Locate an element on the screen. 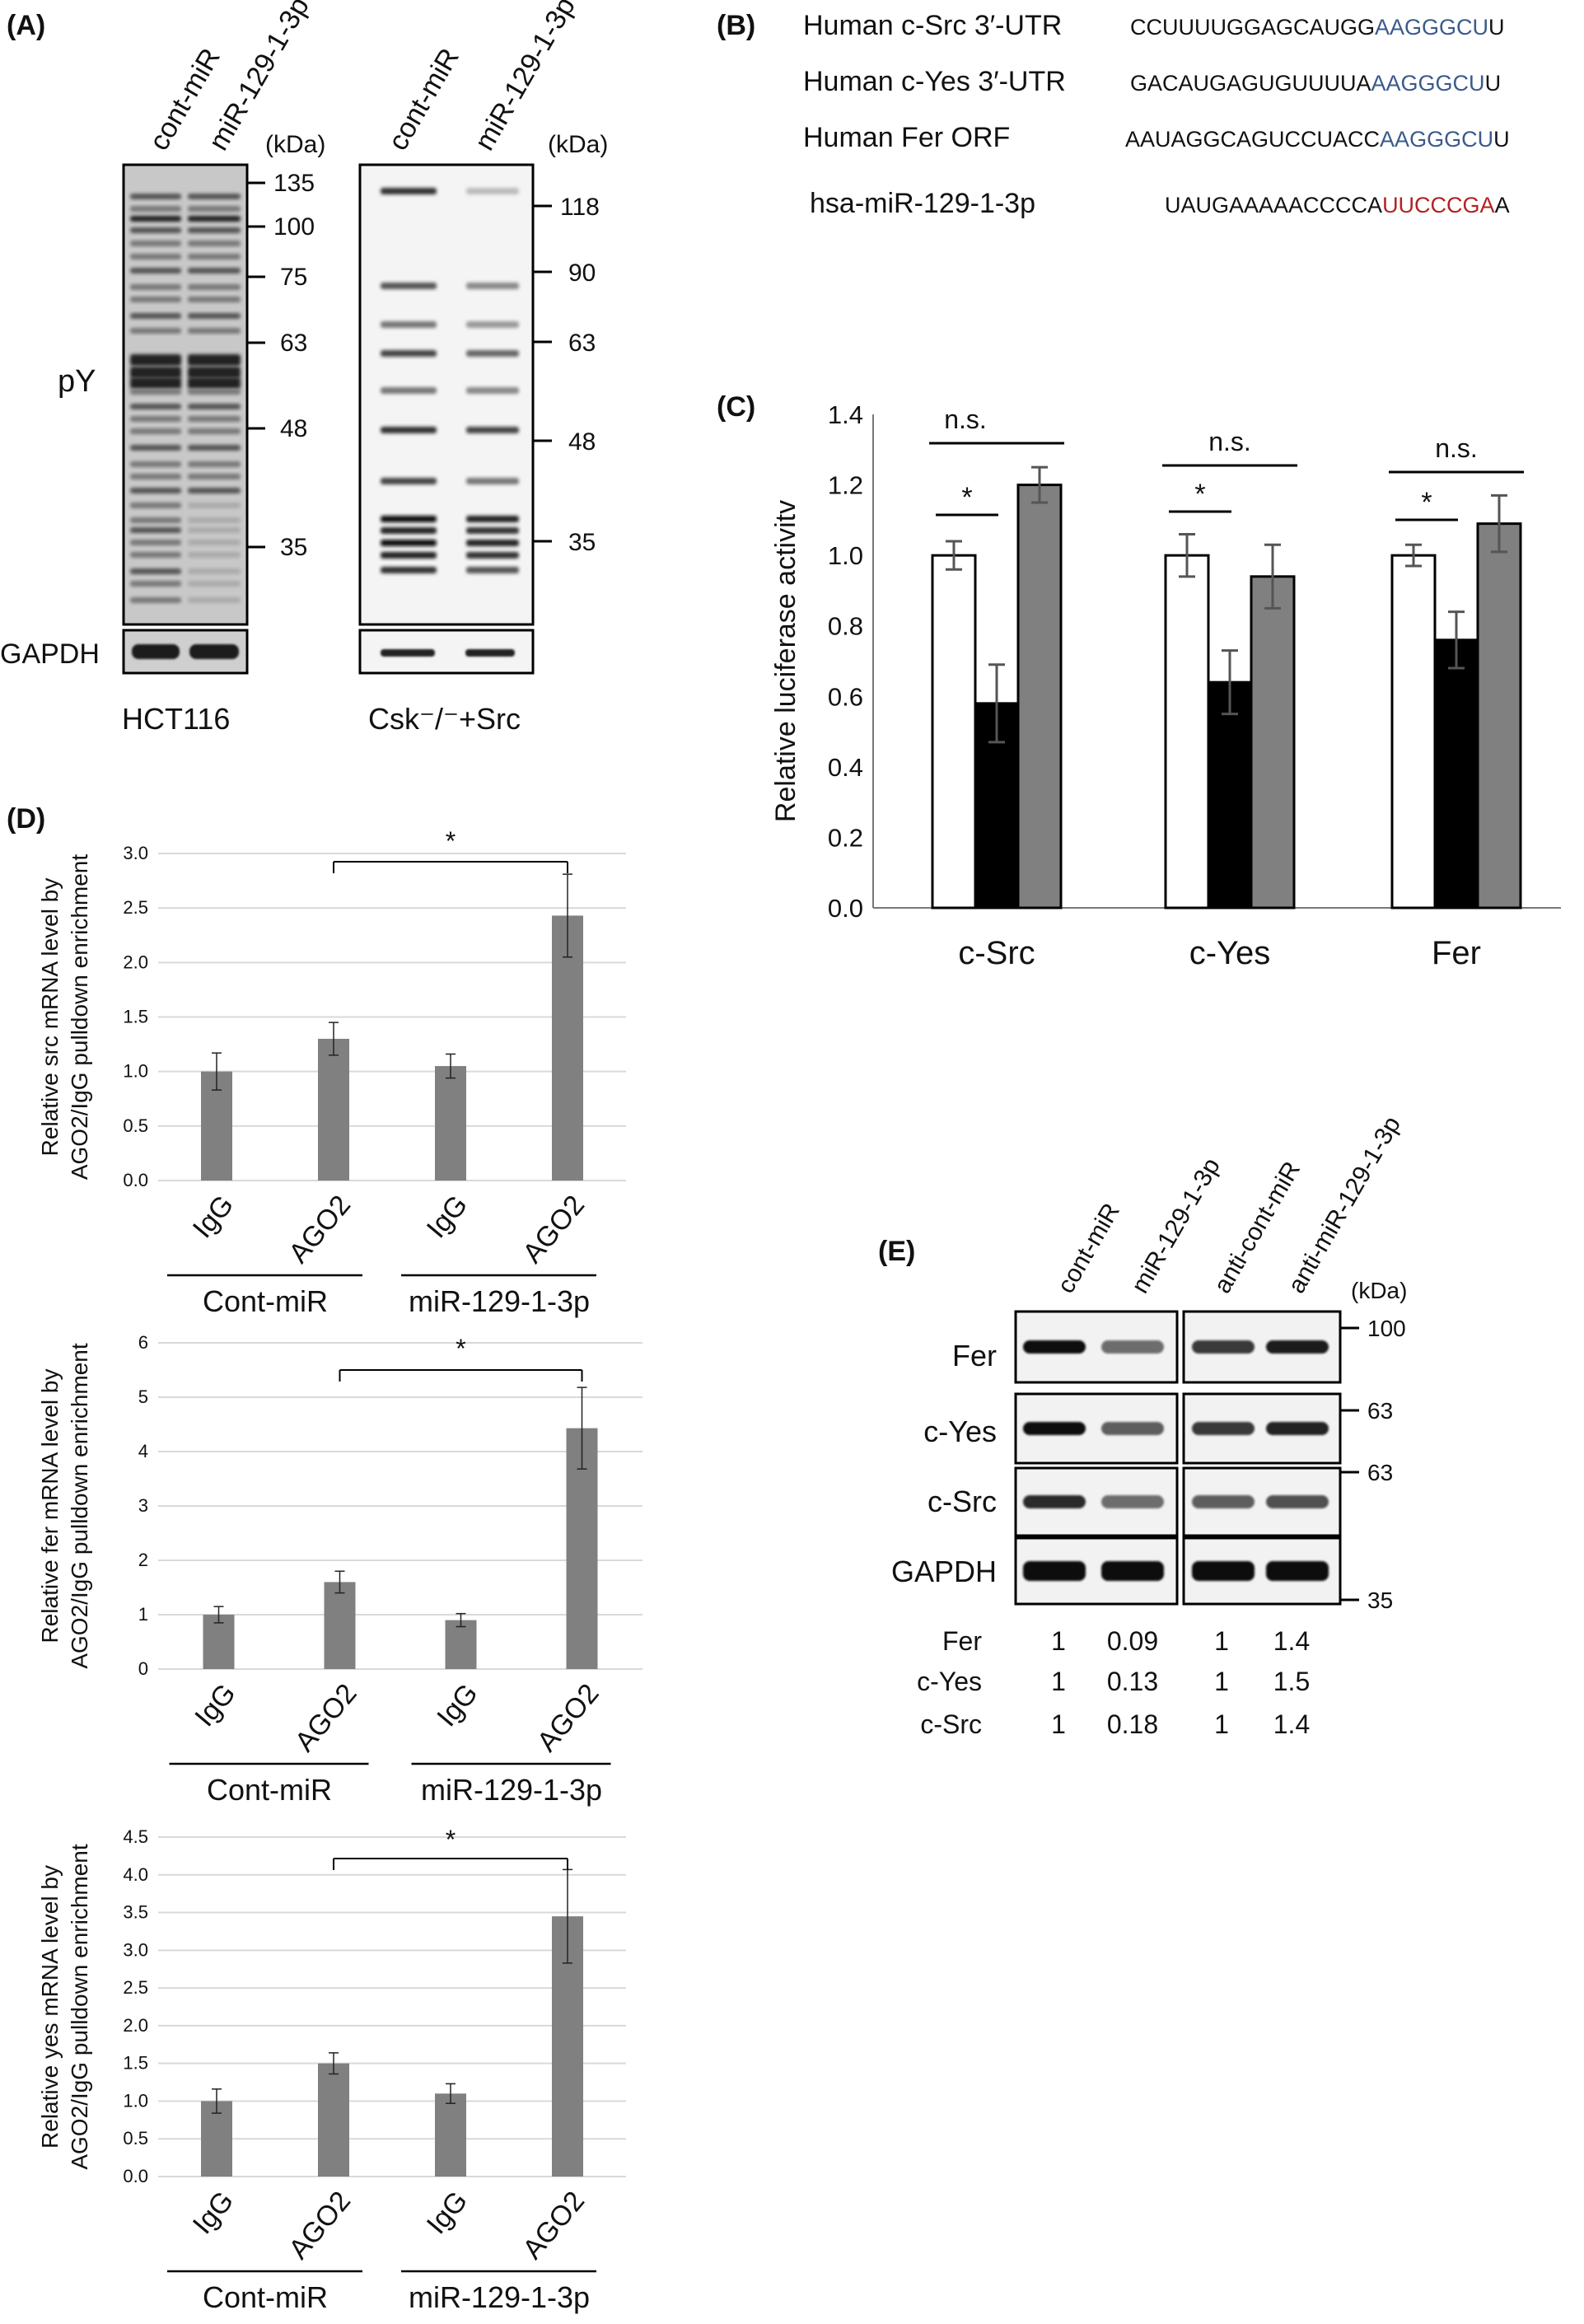  panel-e-marker-label: 63 is located at coordinates (1380, 1472).